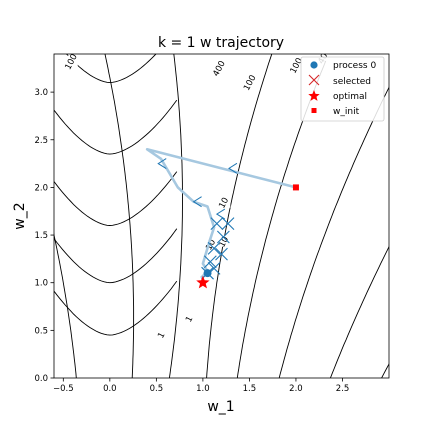  I want to click on x-tick-label: 0.5, so click(157, 389).